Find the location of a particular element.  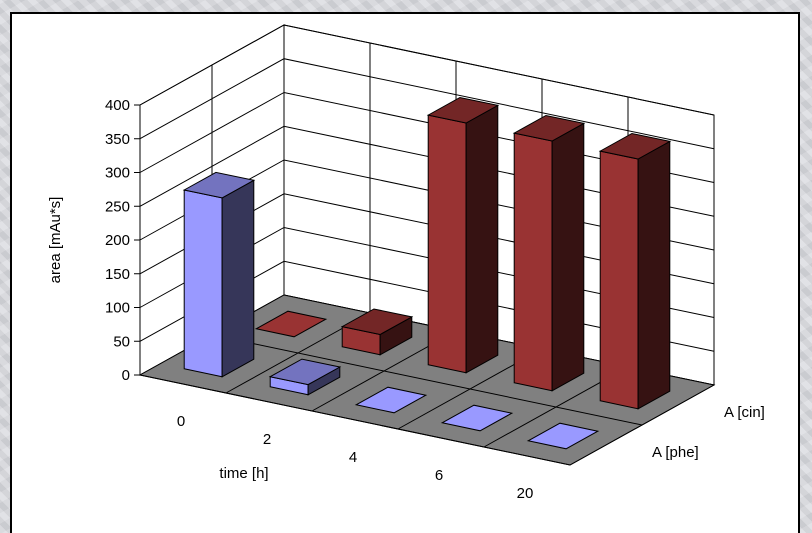

y-tick-label: 0 is located at coordinates (126, 375).